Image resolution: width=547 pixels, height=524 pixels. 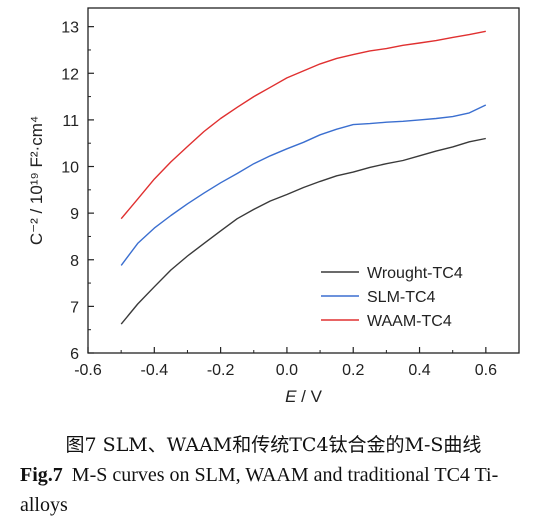 I want to click on x-tick-label: 0.4, so click(x=419, y=370).